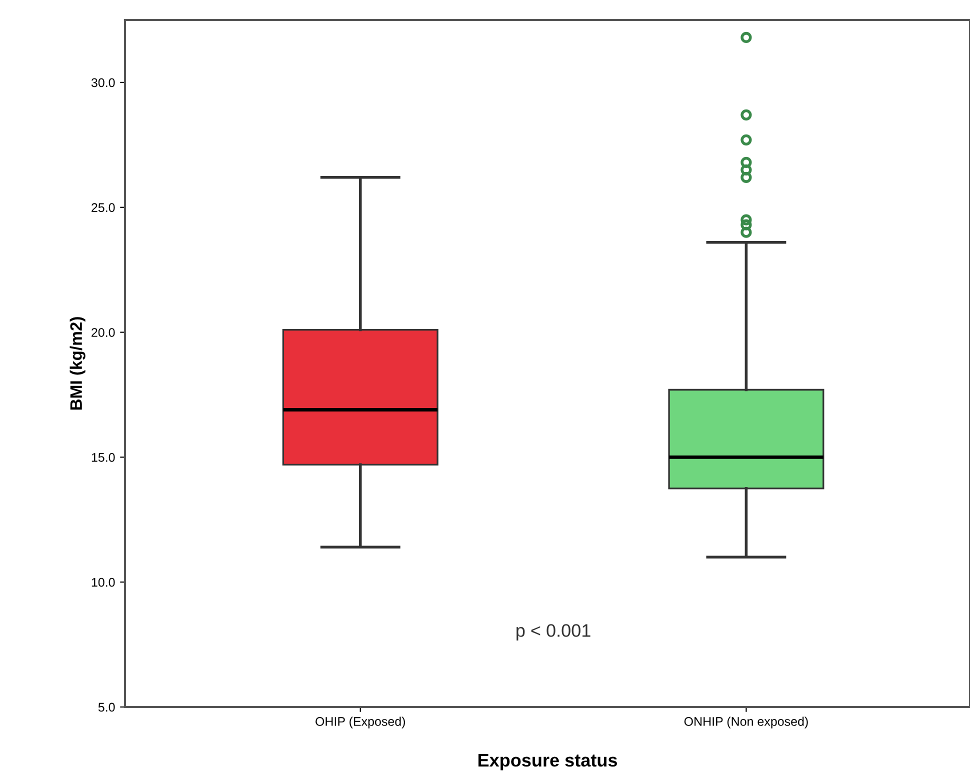 The image size is (970, 777). What do you see at coordinates (548, 762) in the screenshot?
I see `x-axis-title: Exposure status` at bounding box center [548, 762].